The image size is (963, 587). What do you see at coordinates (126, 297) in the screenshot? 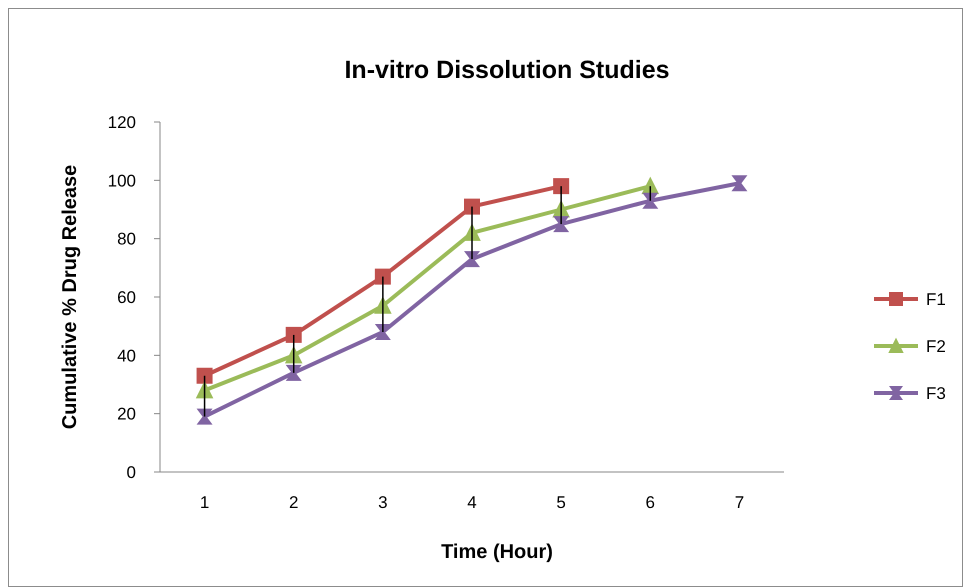
I see `y-tick-label: 60` at bounding box center [126, 297].